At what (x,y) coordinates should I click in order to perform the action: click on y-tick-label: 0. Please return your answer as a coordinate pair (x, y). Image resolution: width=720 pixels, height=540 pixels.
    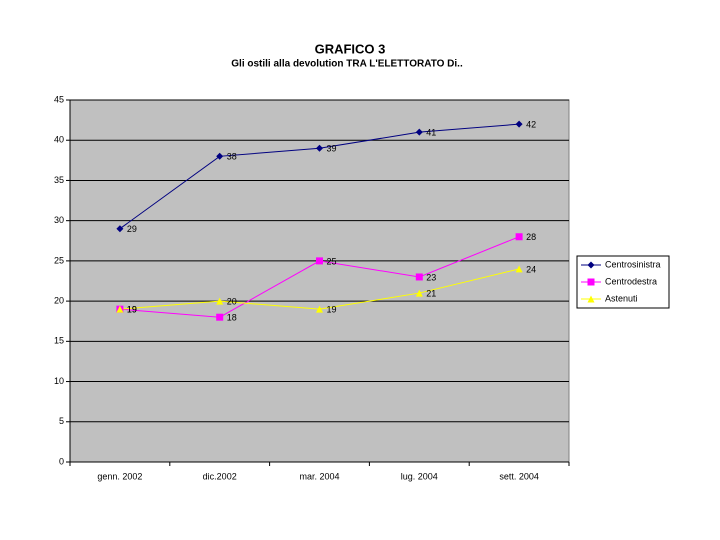
    Looking at the image, I should click on (61, 461).